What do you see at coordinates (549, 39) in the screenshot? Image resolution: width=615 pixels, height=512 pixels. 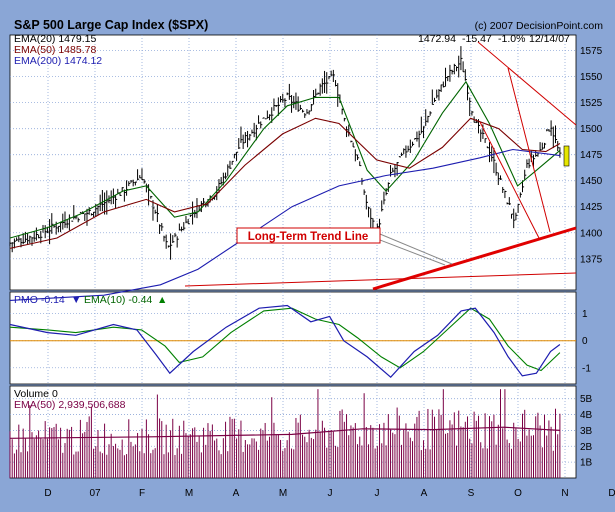 I see `quote-date: 12/14/07` at bounding box center [549, 39].